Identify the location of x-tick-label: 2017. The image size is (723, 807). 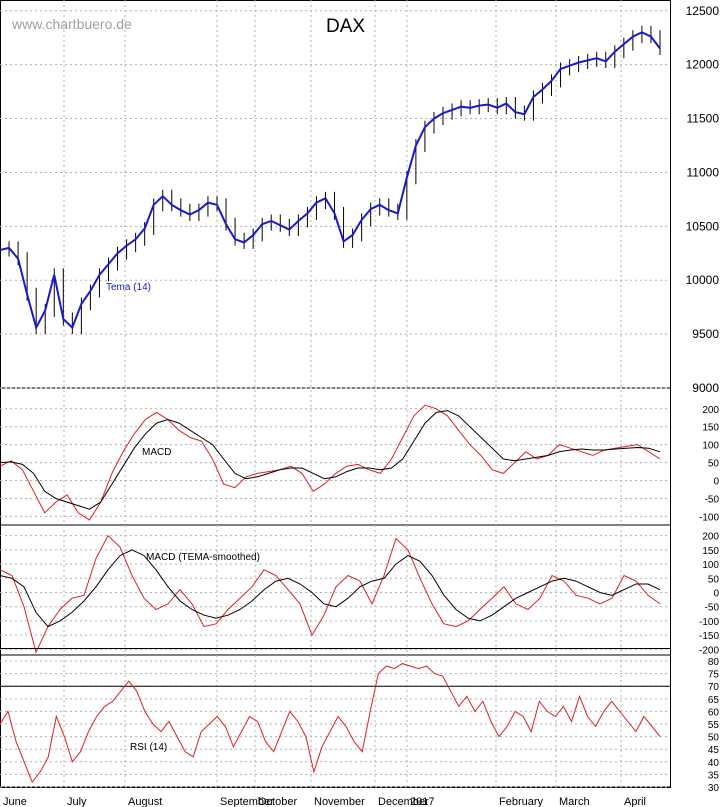
(422, 801).